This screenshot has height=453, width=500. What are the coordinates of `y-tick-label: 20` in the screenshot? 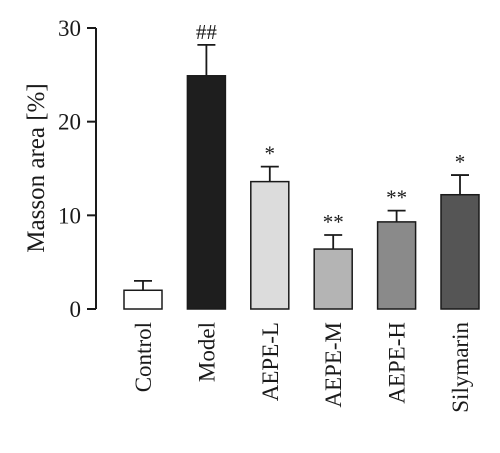 It's located at (69, 122).